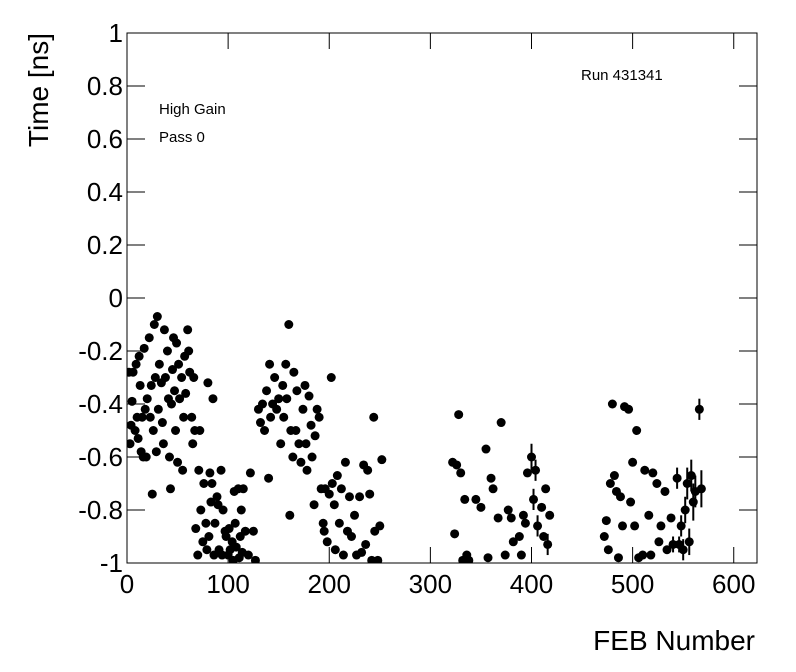 The height and width of the screenshot is (672, 796). What do you see at coordinates (38, 90) in the screenshot?
I see `y-axis-title: Time [ns]` at bounding box center [38, 90].